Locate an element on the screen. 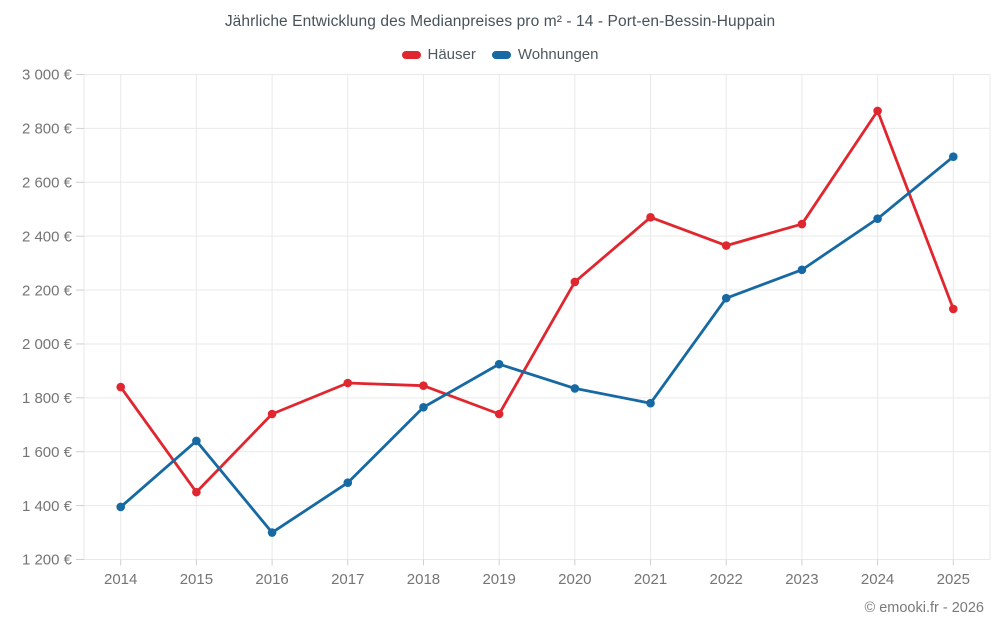  legend-label: Häuser is located at coordinates (451, 54).